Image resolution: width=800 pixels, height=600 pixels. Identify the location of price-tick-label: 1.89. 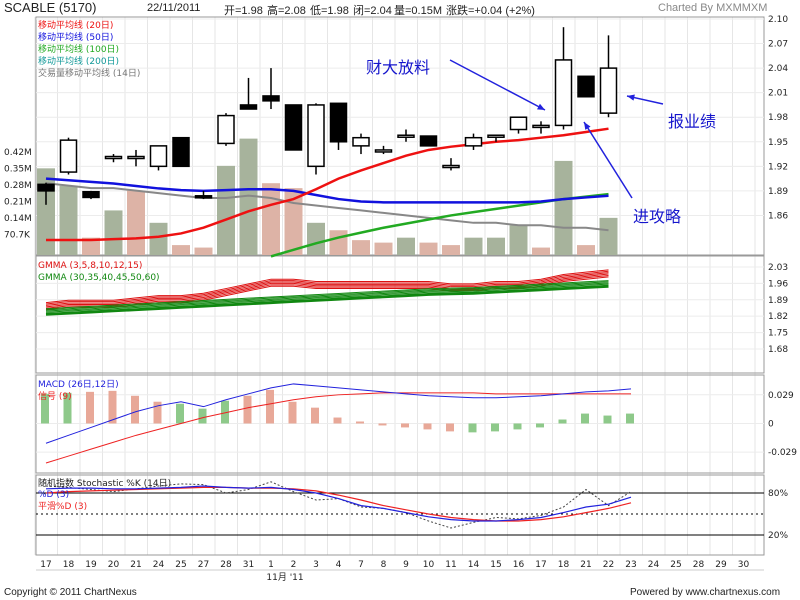
(778, 192).